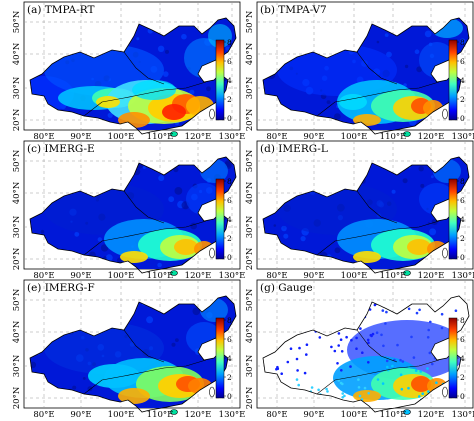 This screenshot has width=474, height=421. I want to click on panel-title: (b) TMPA-V7, so click(293, 10).